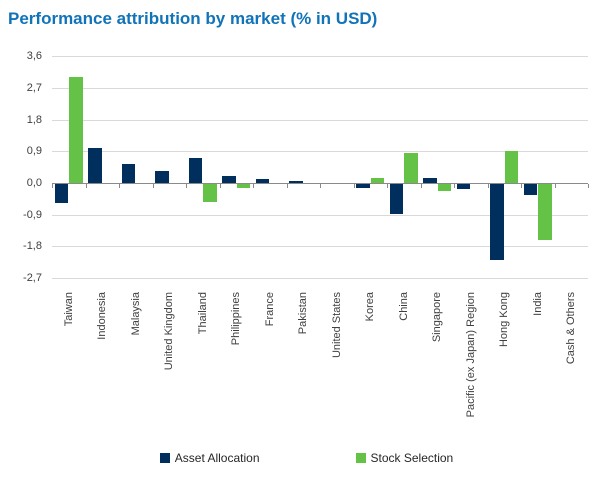 The height and width of the screenshot is (478, 613). Describe the element at coordinates (336, 325) in the screenshot. I see `x-axis-category-label: United States` at that location.